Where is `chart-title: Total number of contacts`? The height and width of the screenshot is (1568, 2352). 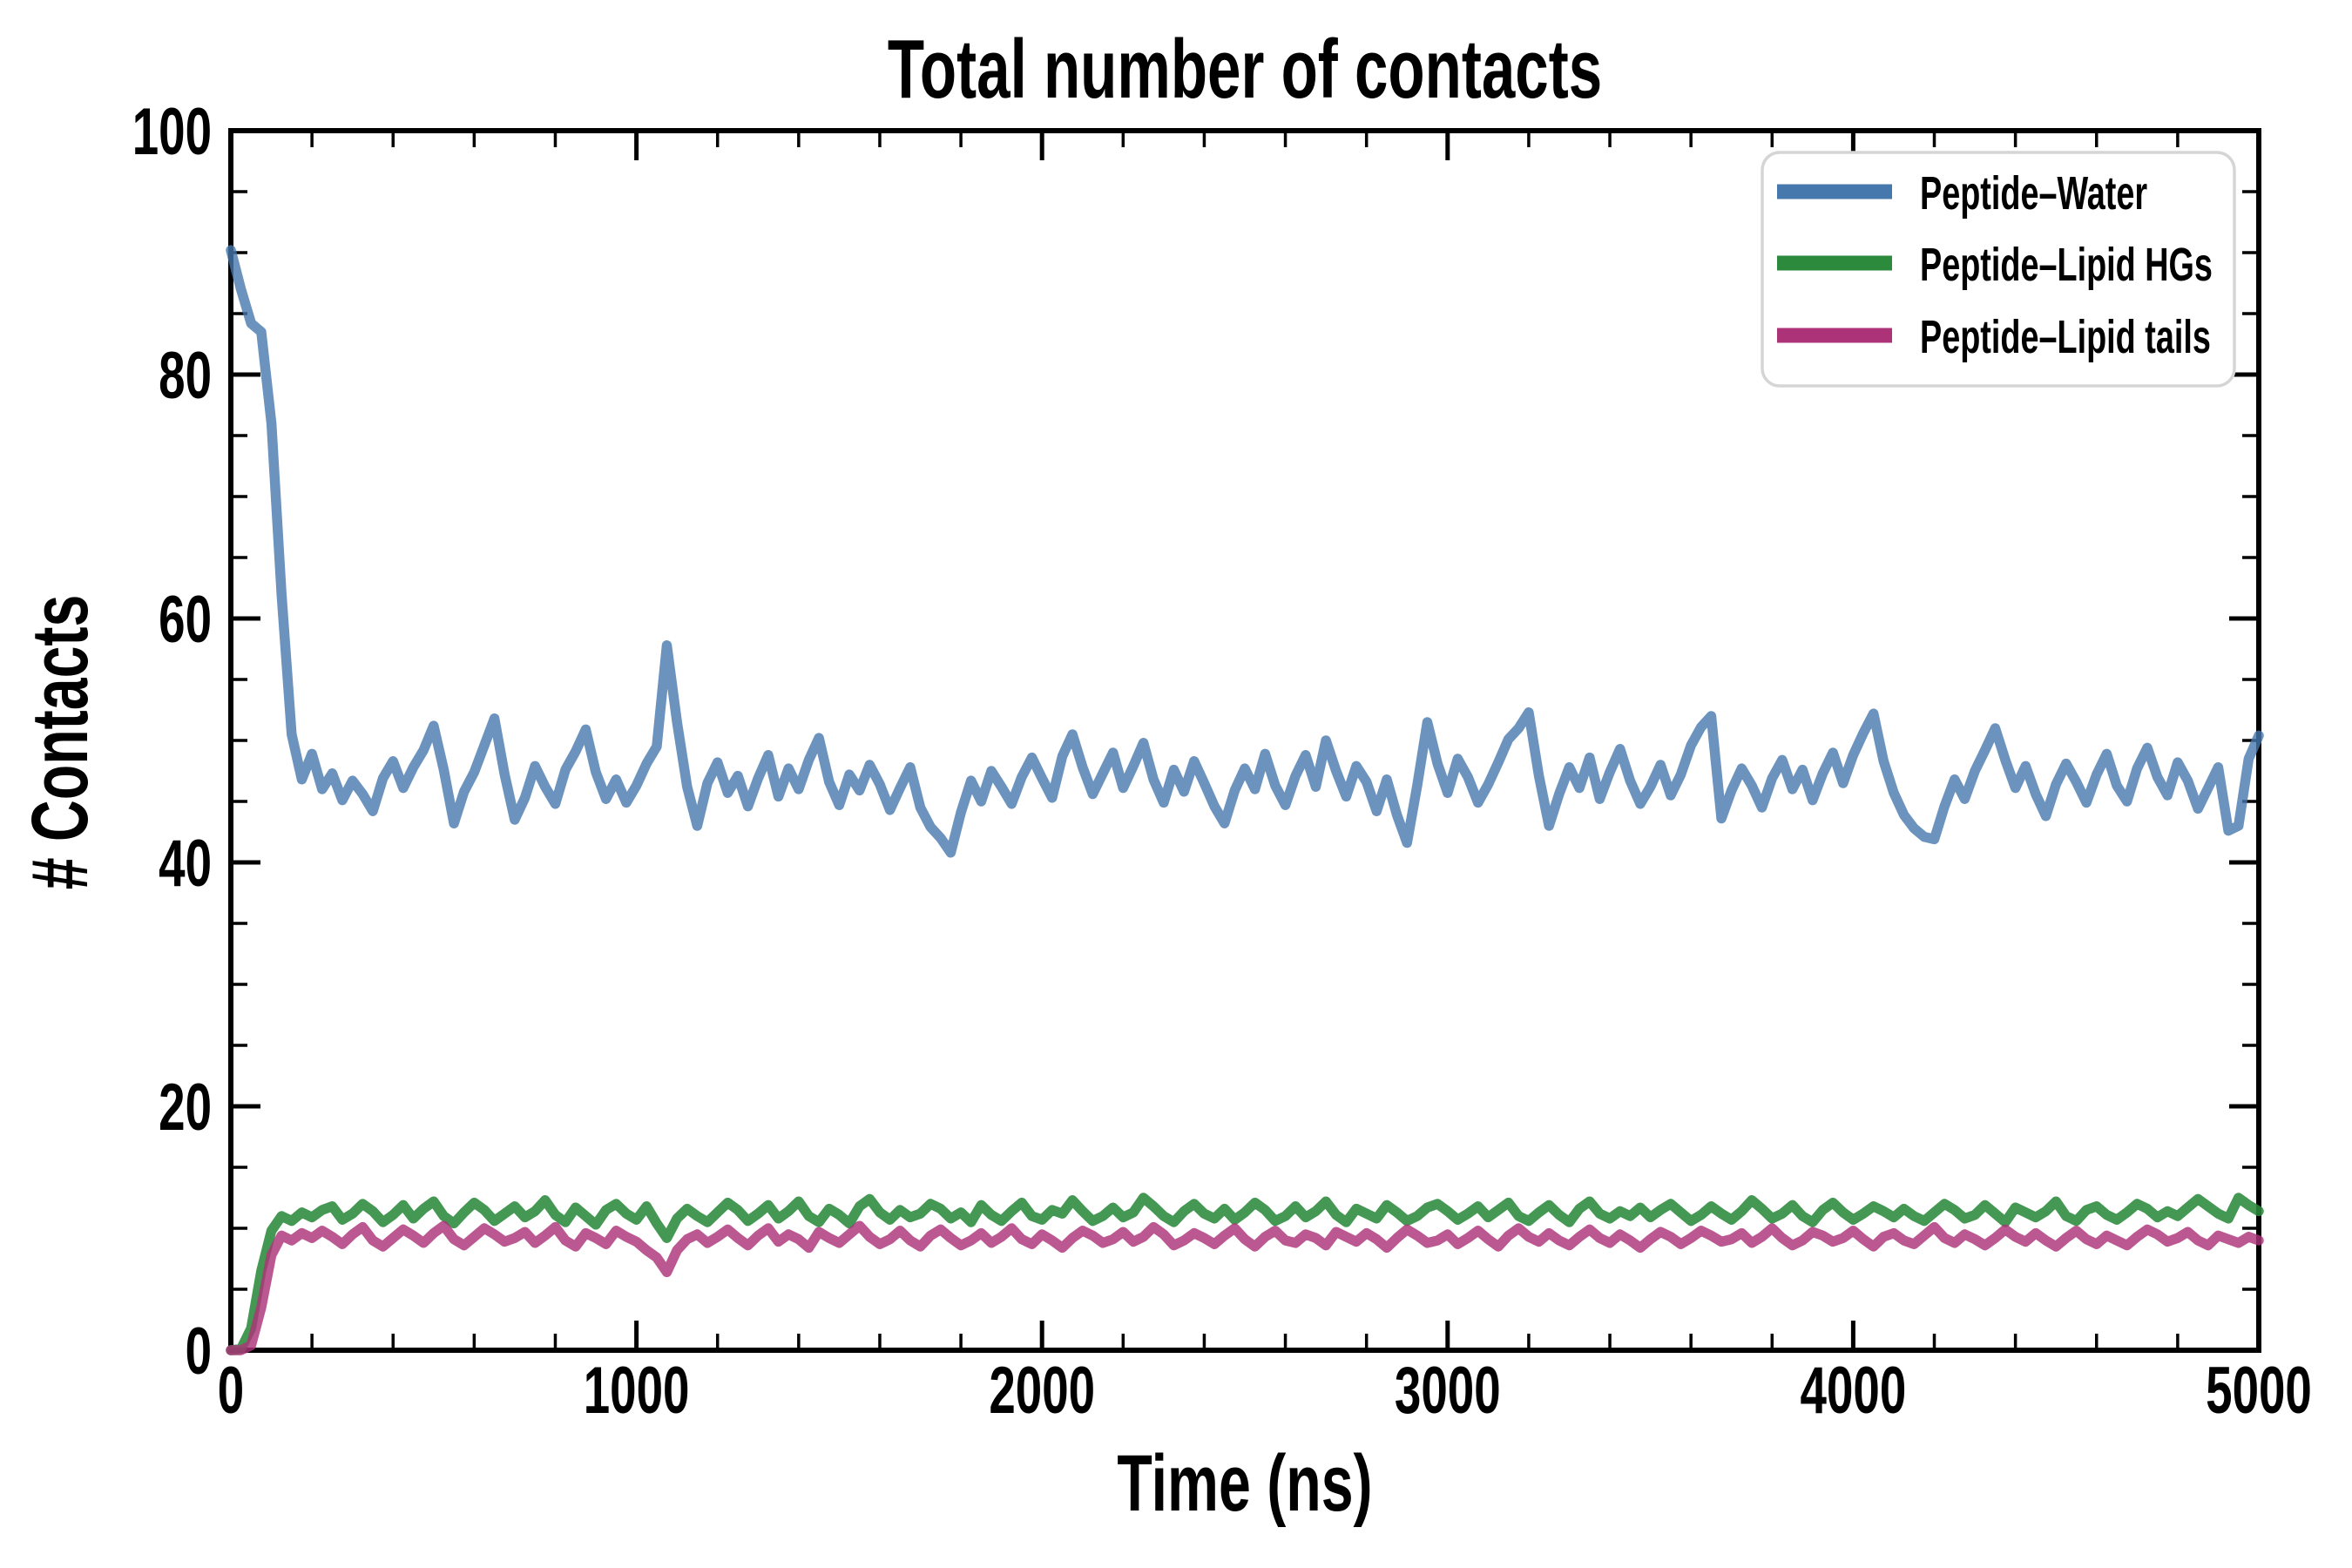 chart-title: Total number of contacts is located at coordinates (1245, 69).